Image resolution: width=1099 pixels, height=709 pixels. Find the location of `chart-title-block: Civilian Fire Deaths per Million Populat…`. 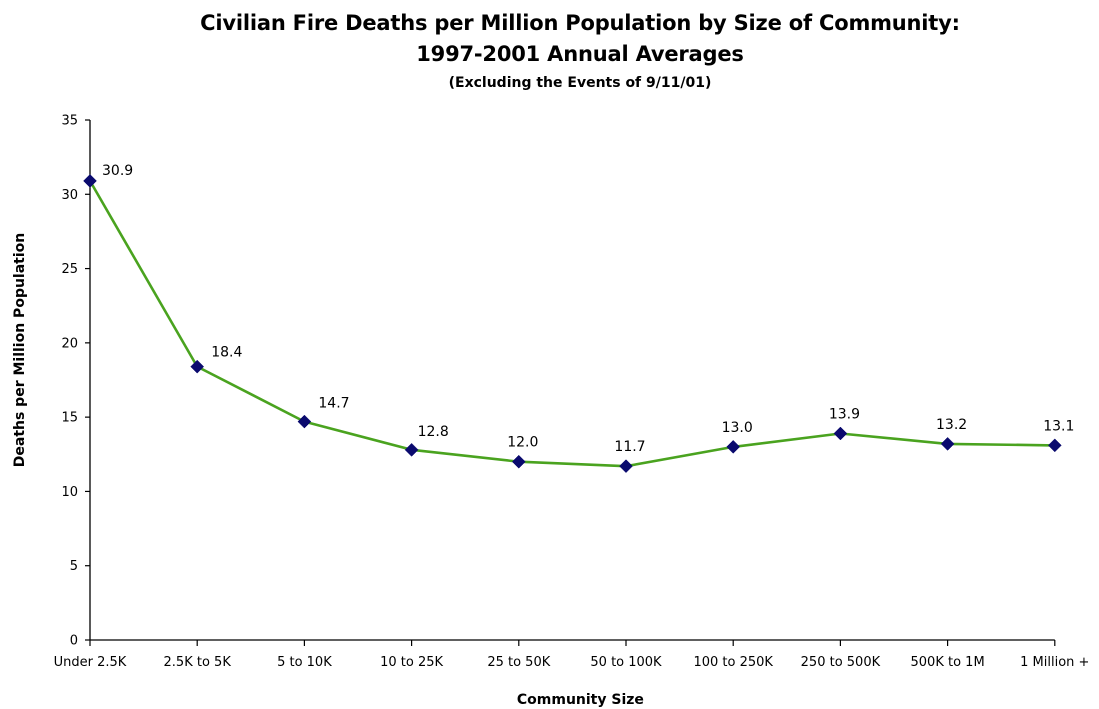

chart-title-block: Civilian Fire Deaths per Million Populat… is located at coordinates (549, 51).